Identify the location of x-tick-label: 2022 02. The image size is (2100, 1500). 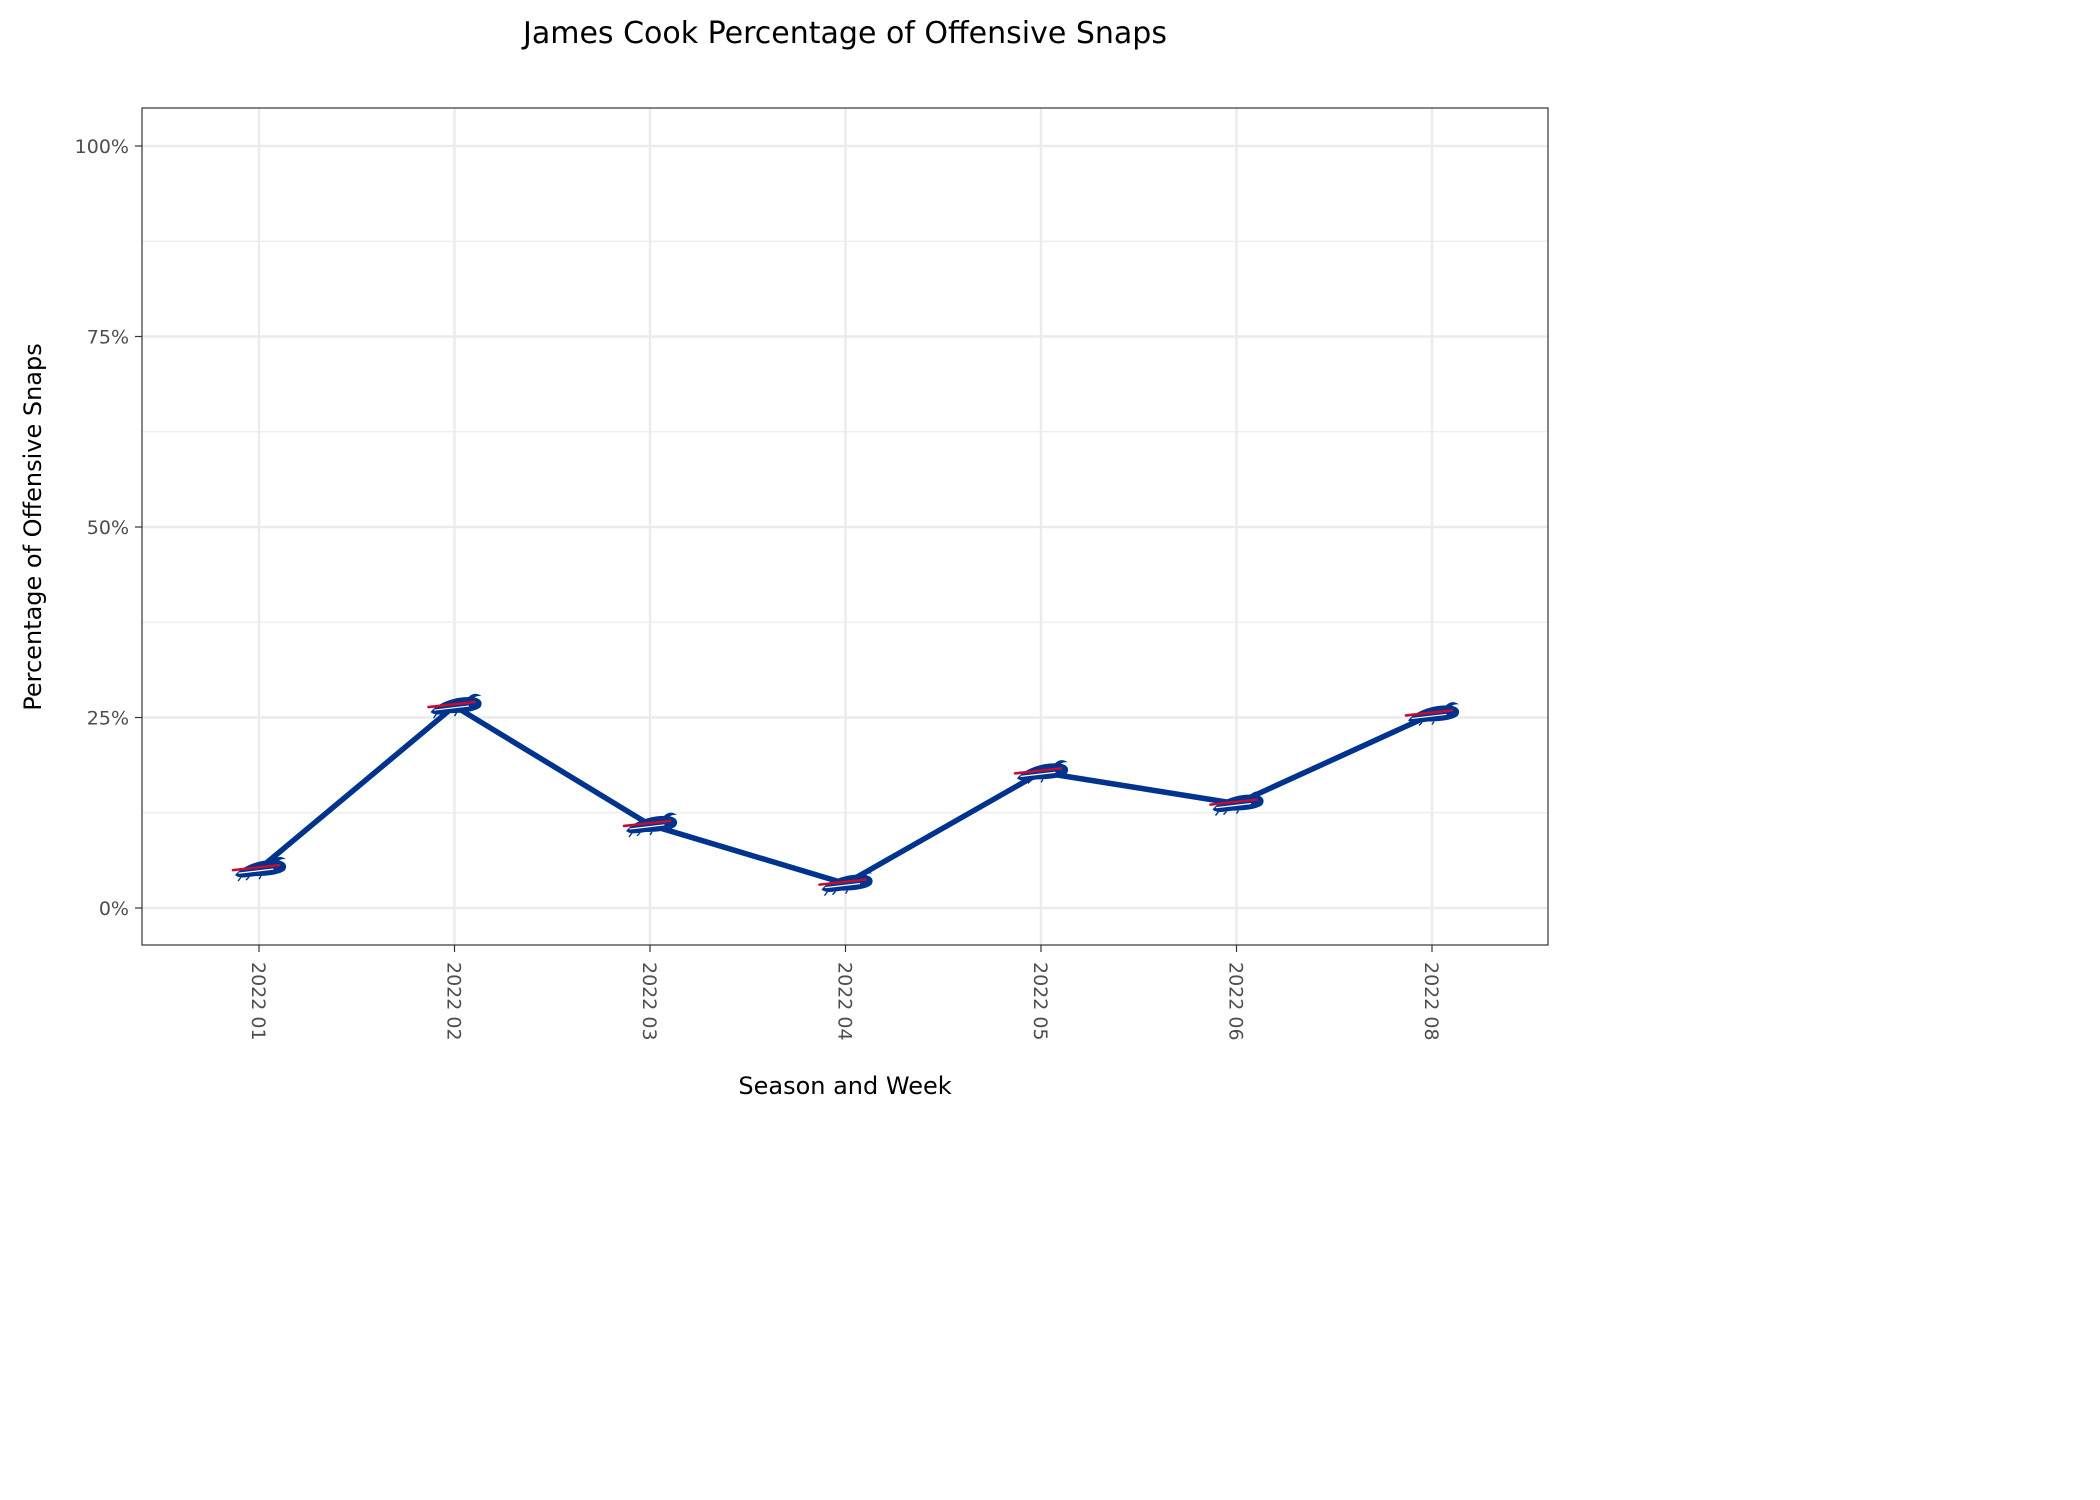
(454, 1001).